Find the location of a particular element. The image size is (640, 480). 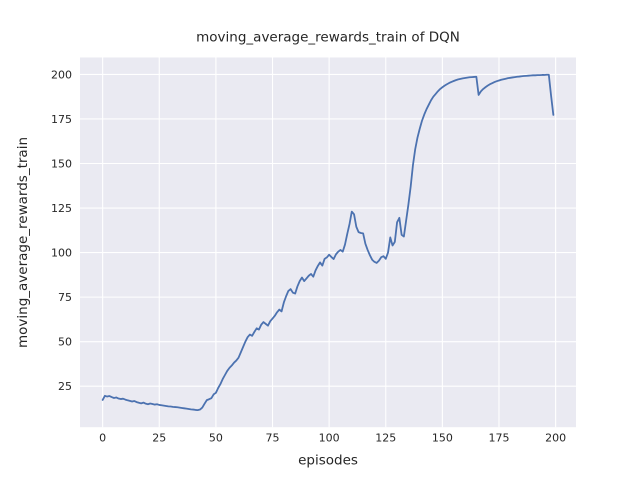

x-tick-label: 125 is located at coordinates (385, 438).